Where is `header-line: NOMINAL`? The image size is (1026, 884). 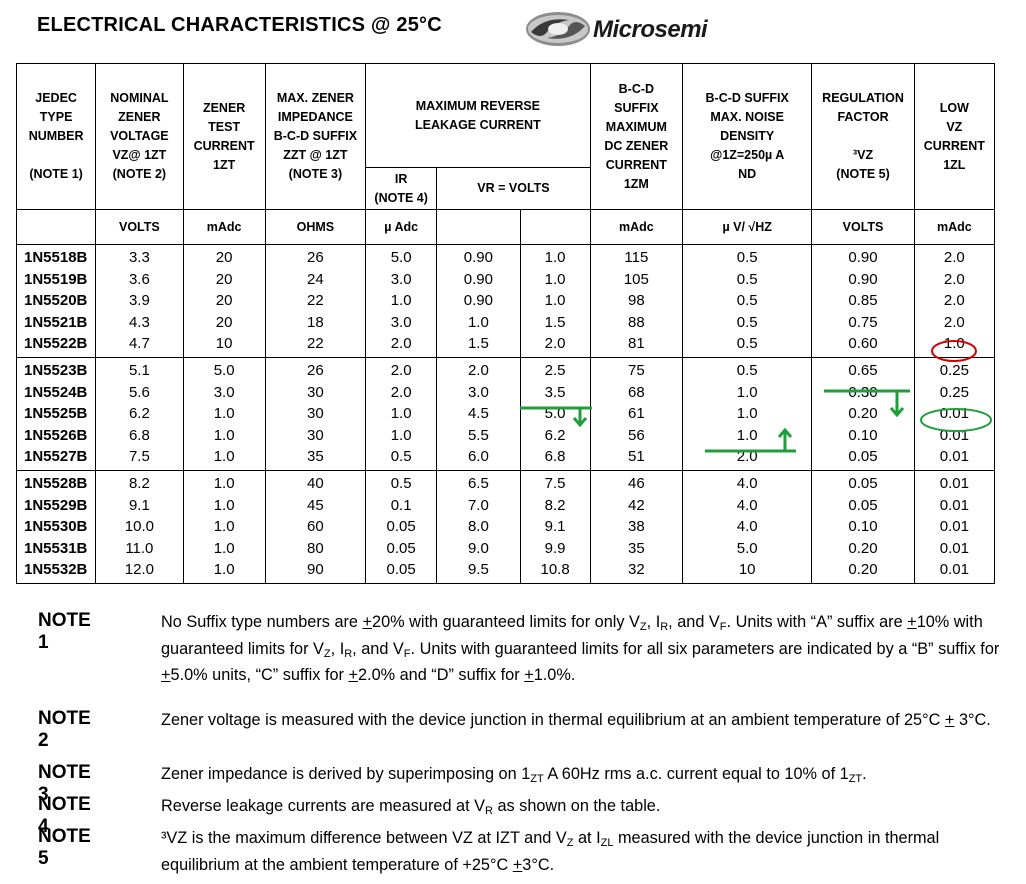
header-line: NOMINAL is located at coordinates (139, 98).